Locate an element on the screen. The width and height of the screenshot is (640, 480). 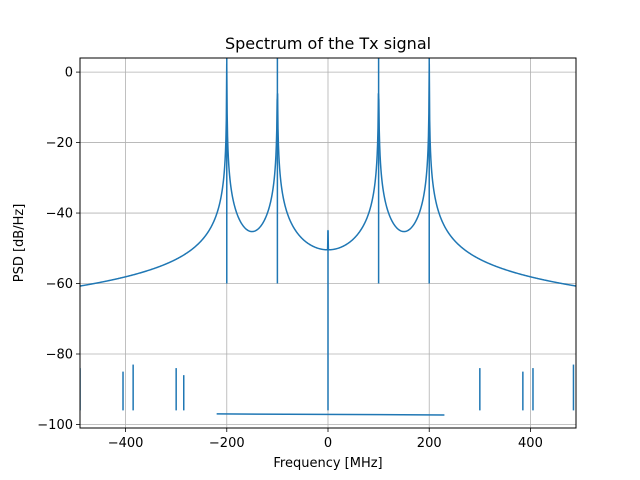
y-axis-ticks: 0 −20 −40 −60 −80 −100 is located at coordinates (58, 249).